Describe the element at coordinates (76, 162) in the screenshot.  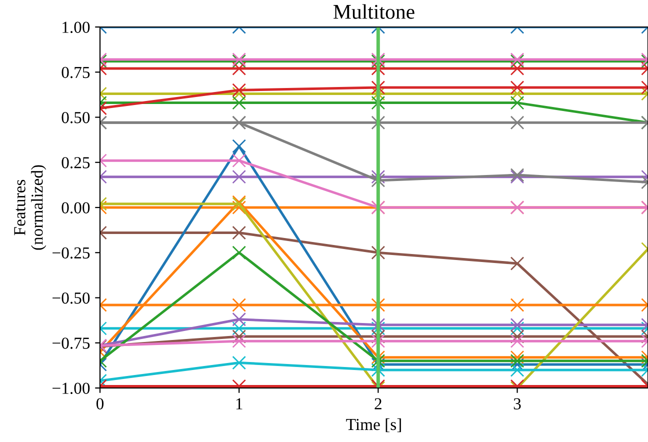
I see `y-tick-label: 0.25` at that location.